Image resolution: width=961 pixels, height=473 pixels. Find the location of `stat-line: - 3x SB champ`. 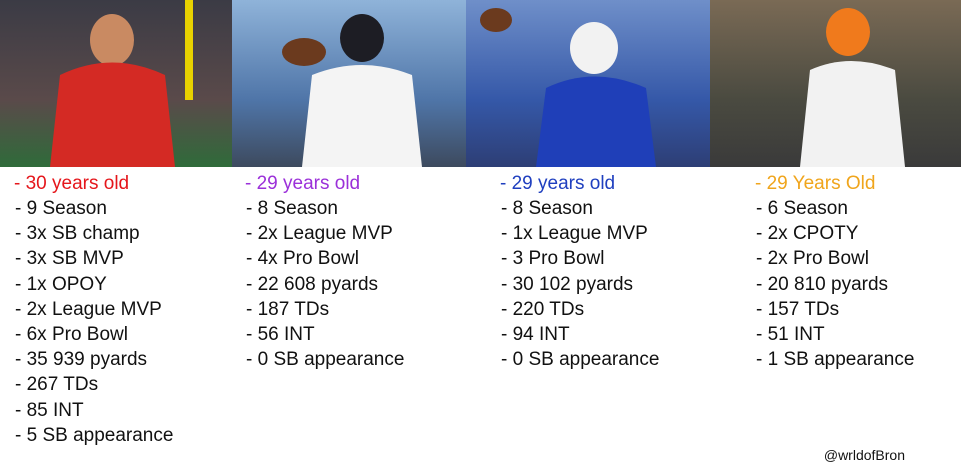

stat-line: - 3x SB champ is located at coordinates (77, 234).